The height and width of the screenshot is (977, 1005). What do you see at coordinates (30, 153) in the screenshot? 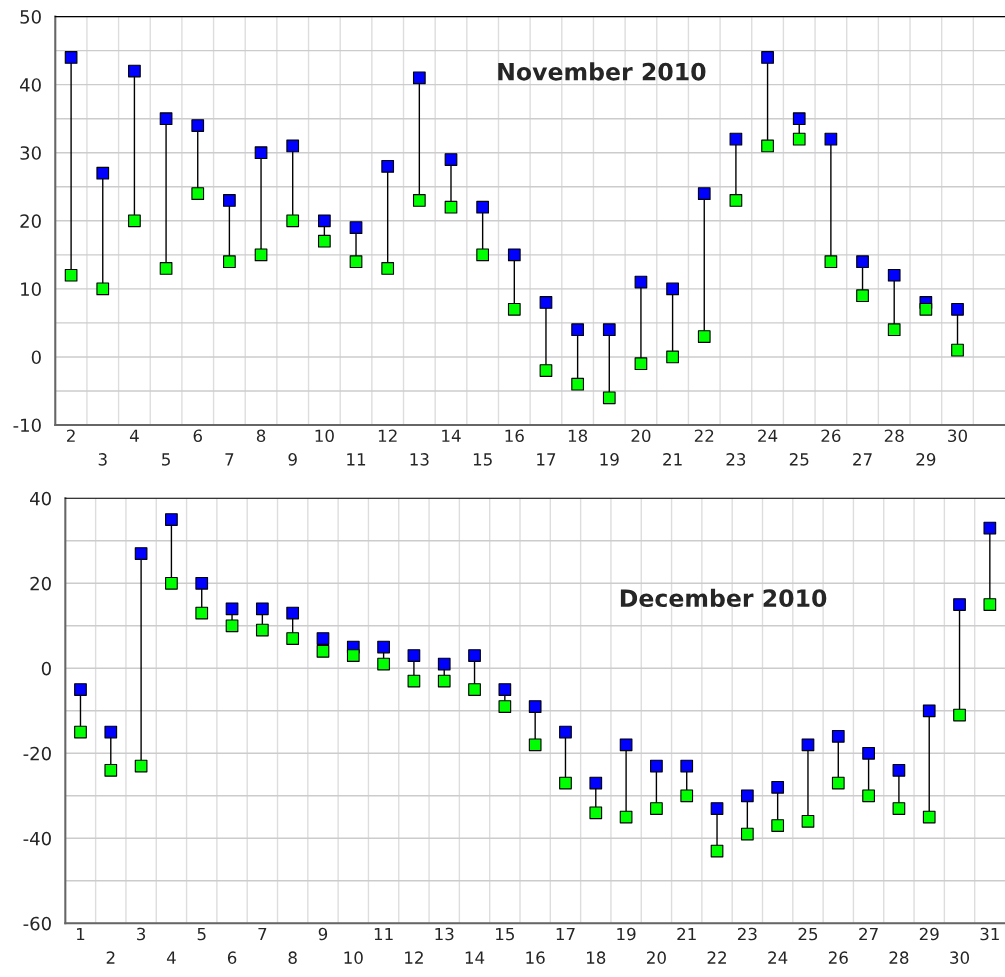
I see `y-tick-label: 30` at bounding box center [30, 153].